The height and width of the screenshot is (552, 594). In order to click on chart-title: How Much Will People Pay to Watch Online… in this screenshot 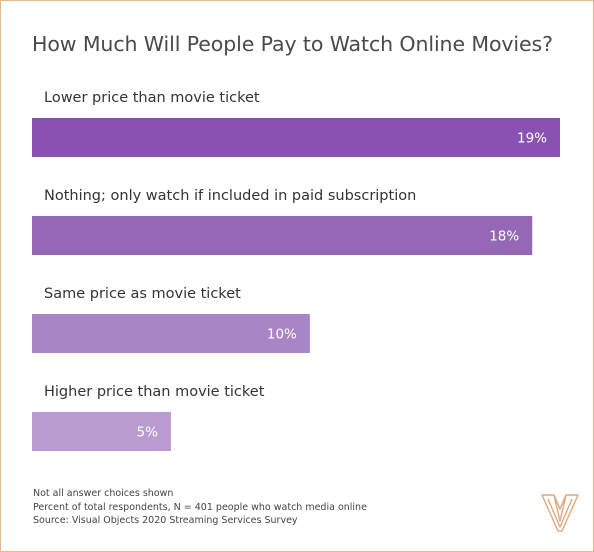, I will do `click(292, 44)`.